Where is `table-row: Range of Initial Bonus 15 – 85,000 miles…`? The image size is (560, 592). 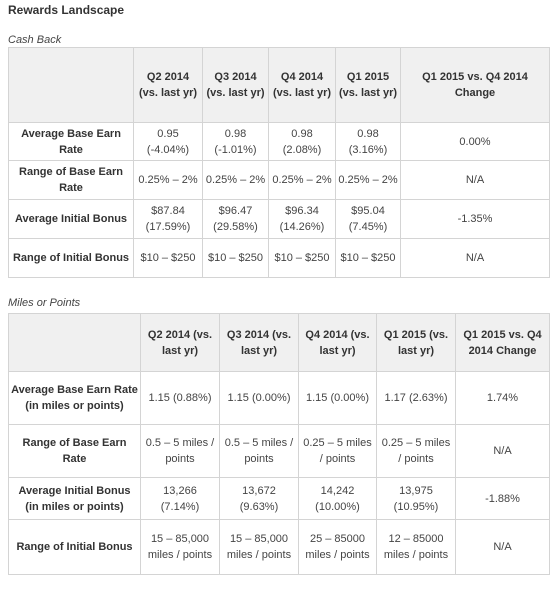
table-row: Range of Initial Bonus 15 – 85,000 miles… is located at coordinates (279, 547).